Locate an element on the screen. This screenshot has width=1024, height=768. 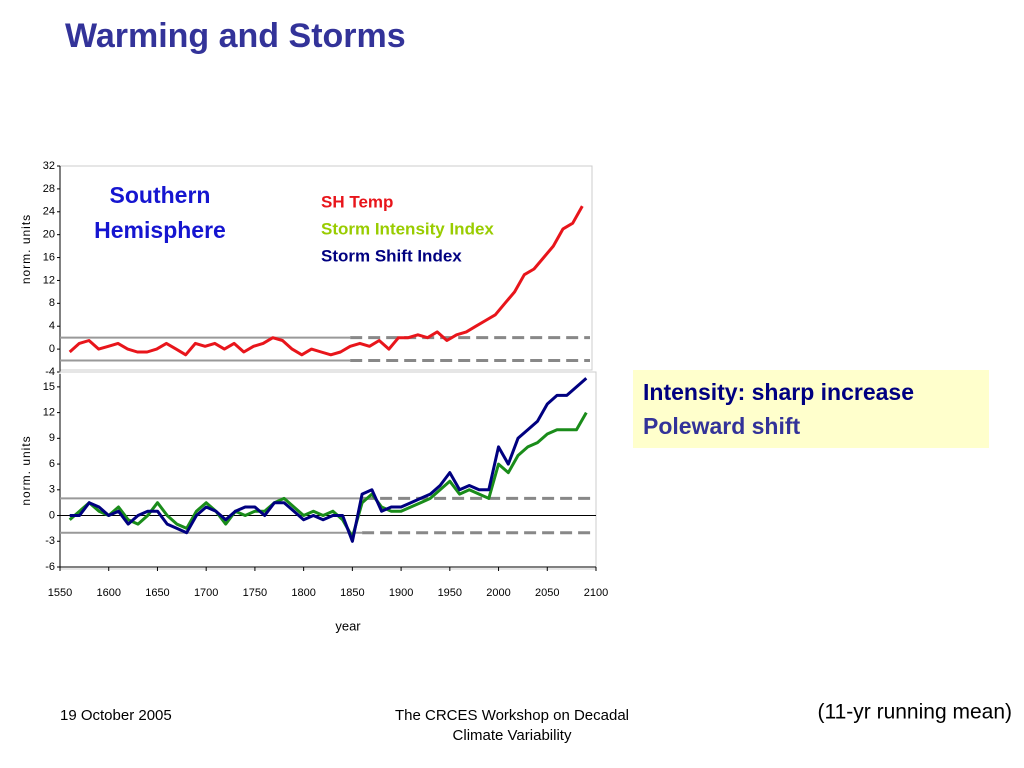
y-tick-label: 20 is located at coordinates (49, 235).